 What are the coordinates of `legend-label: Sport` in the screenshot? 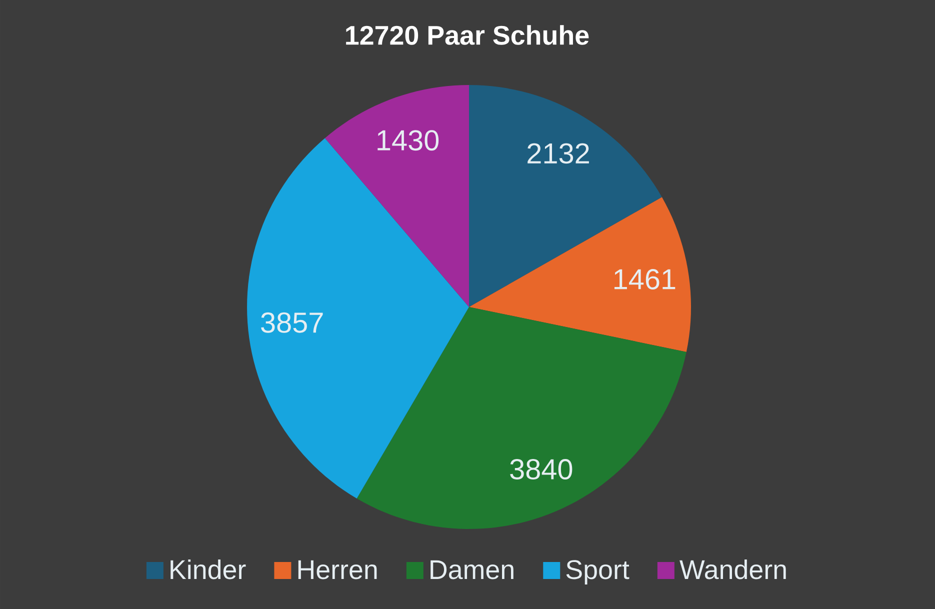 It's located at (598, 572).